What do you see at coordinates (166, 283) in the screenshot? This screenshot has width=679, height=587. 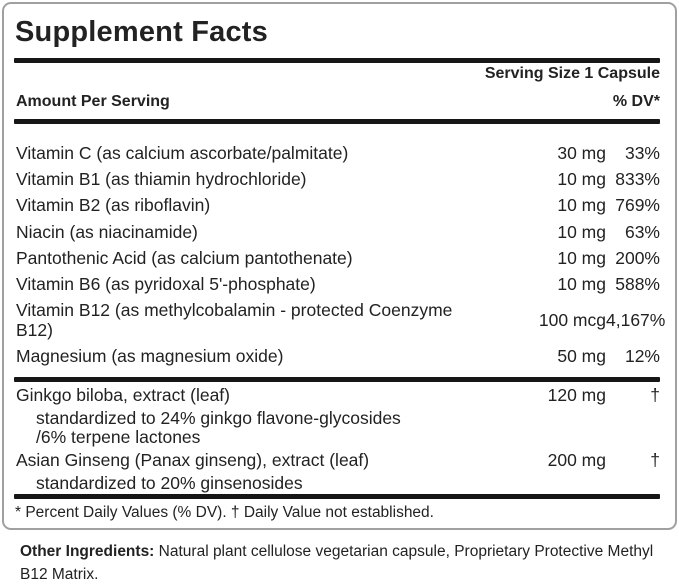 I see `ingredient-name: Vitamin B6 (as pyridoxal 5'-phosphate)` at bounding box center [166, 283].